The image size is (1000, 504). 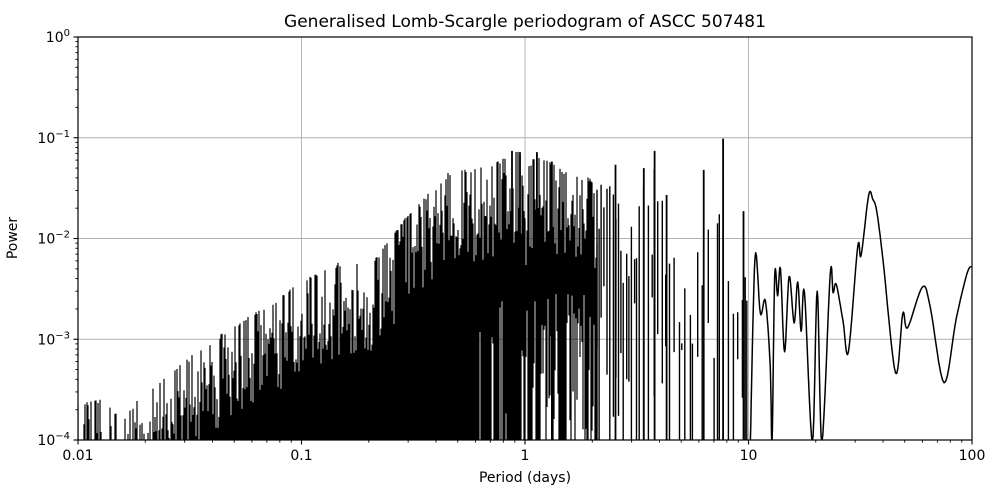 I want to click on x-tick-label: 0.1, so click(x=301, y=456).